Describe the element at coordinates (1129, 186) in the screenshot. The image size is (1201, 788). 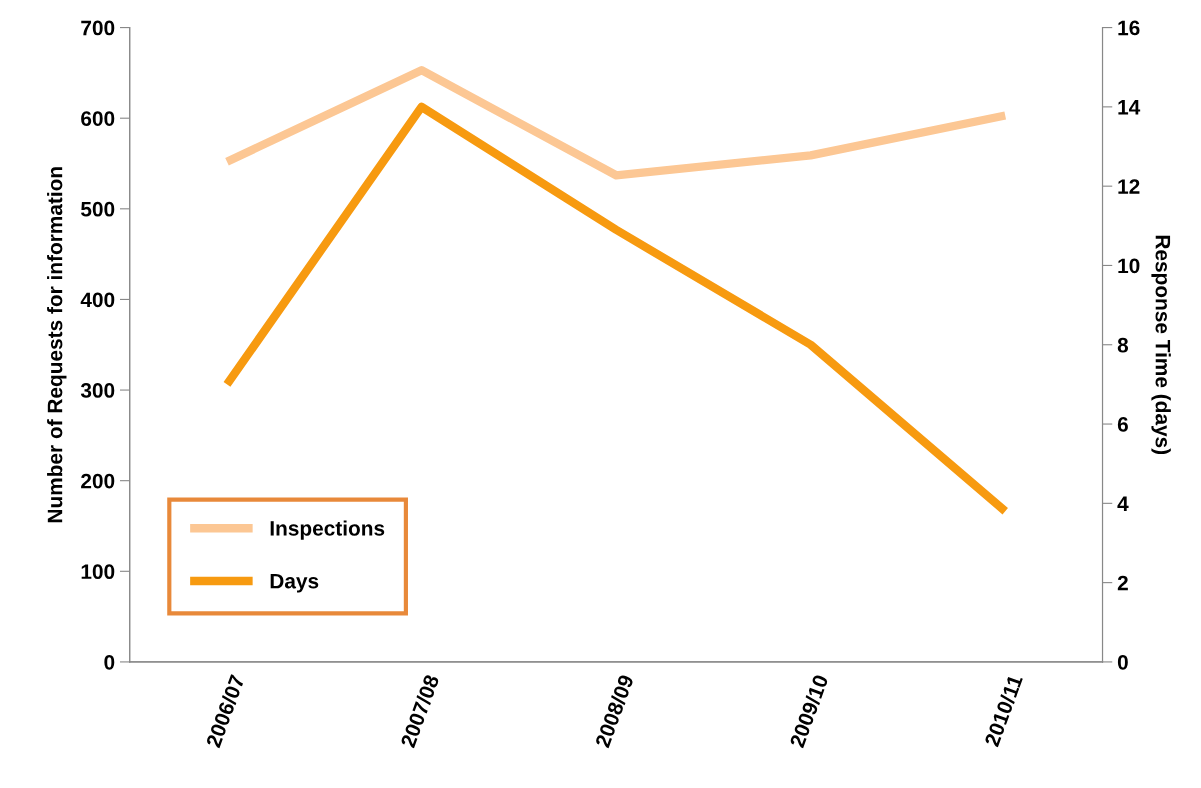
I see `y2-tick-label: 12` at that location.